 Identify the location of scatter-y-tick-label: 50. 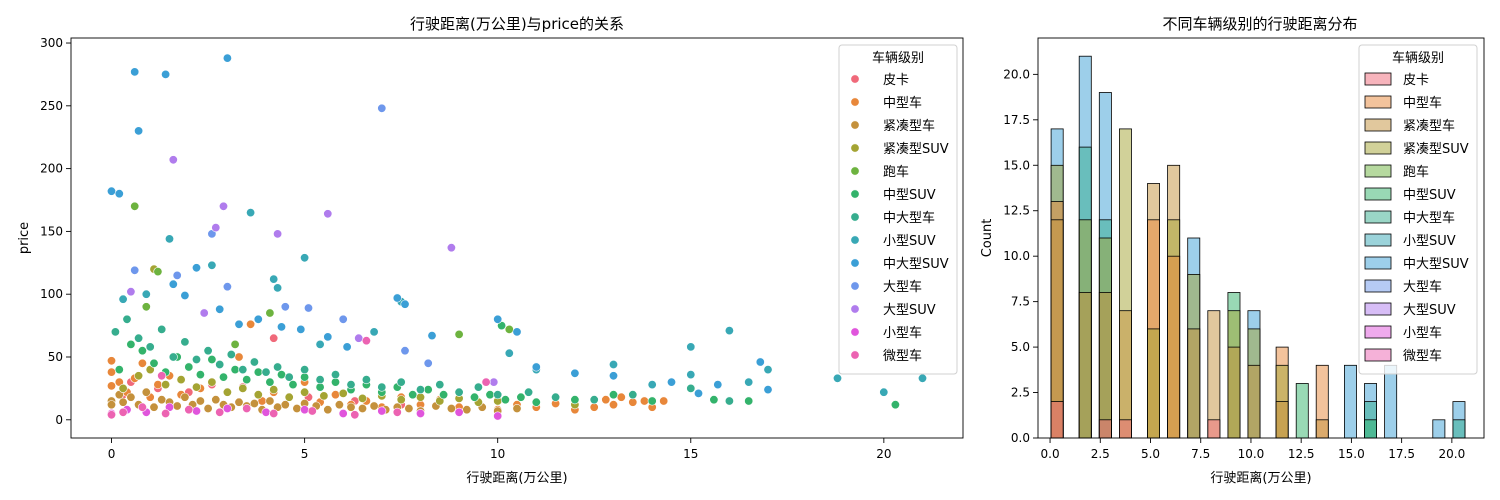
(55, 357).